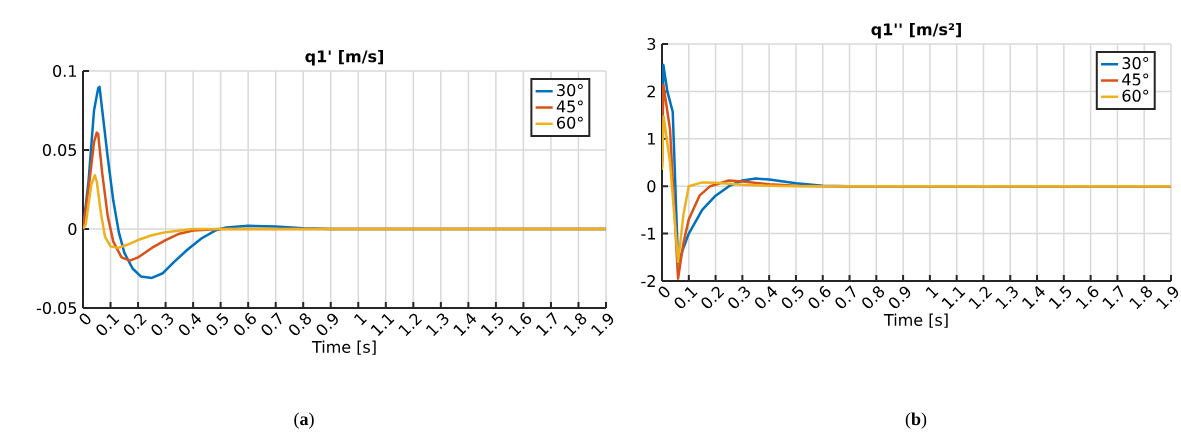 This screenshot has height=438, width=1181. Describe the element at coordinates (916, 420) in the screenshot. I see `text: (b)` at that location.